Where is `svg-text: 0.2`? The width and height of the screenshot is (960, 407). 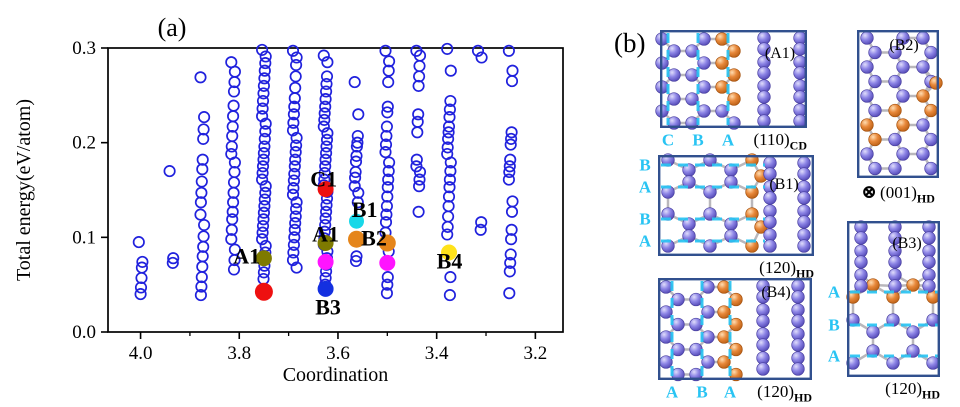 svg-text: 0.2 is located at coordinates (84, 143).